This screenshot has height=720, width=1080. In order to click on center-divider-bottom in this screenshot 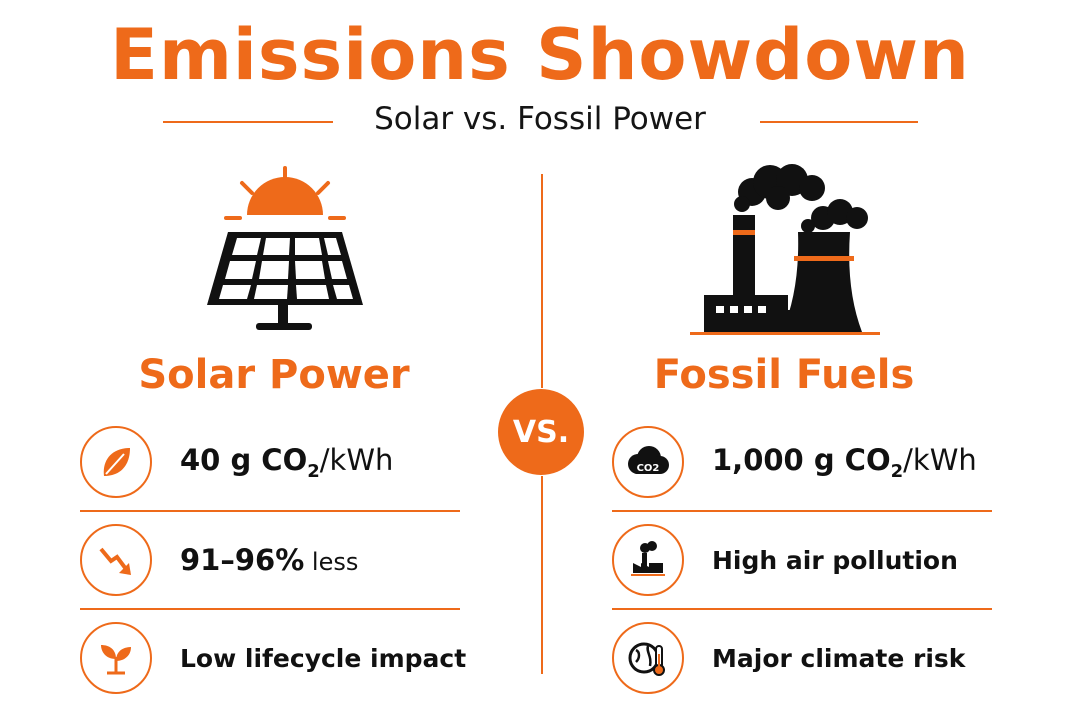, I will do `click(542, 575)`.